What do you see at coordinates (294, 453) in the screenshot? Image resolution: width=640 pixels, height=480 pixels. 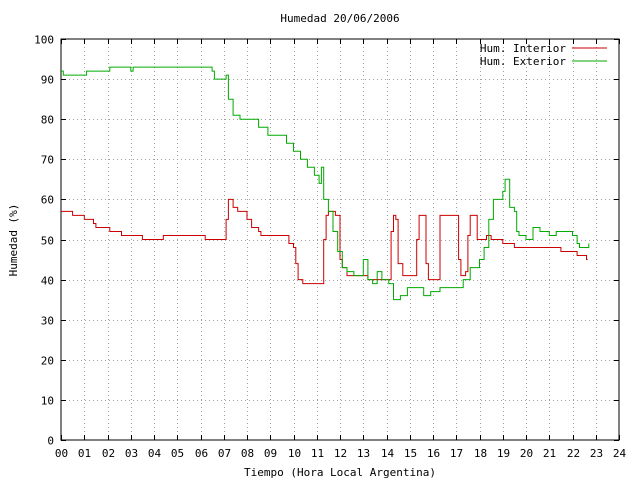 I see `x-tick-label: 10` at bounding box center [294, 453].